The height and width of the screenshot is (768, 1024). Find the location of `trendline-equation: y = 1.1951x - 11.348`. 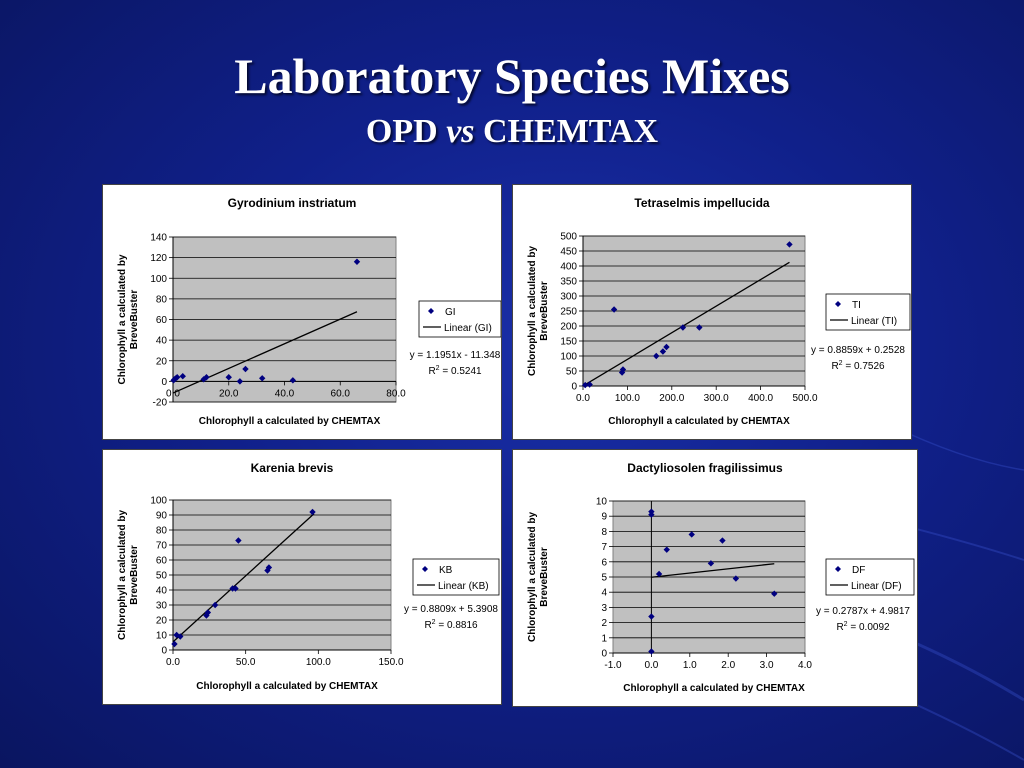

trendline-equation: y = 1.1951x - 11.348 is located at coordinates (455, 355).